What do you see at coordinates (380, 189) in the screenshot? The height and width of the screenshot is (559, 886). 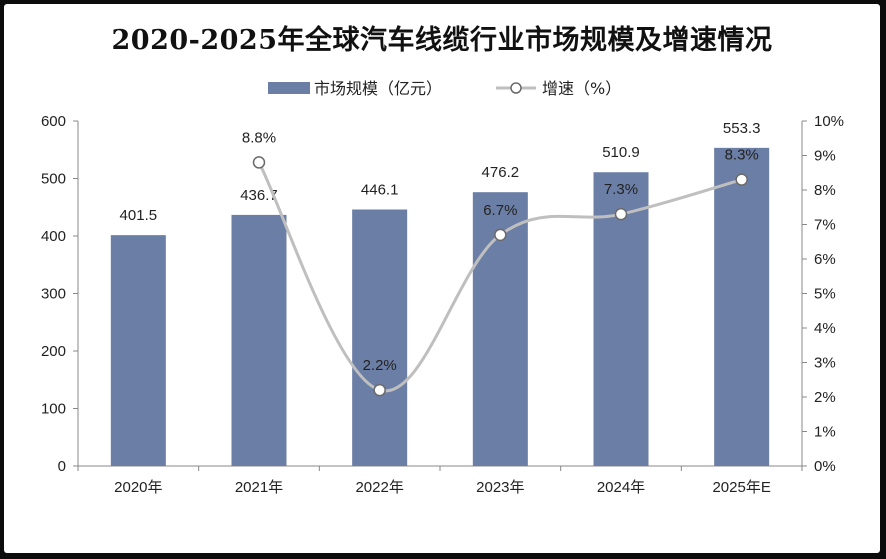 I see `bar-data-label: 446.1` at bounding box center [380, 189].